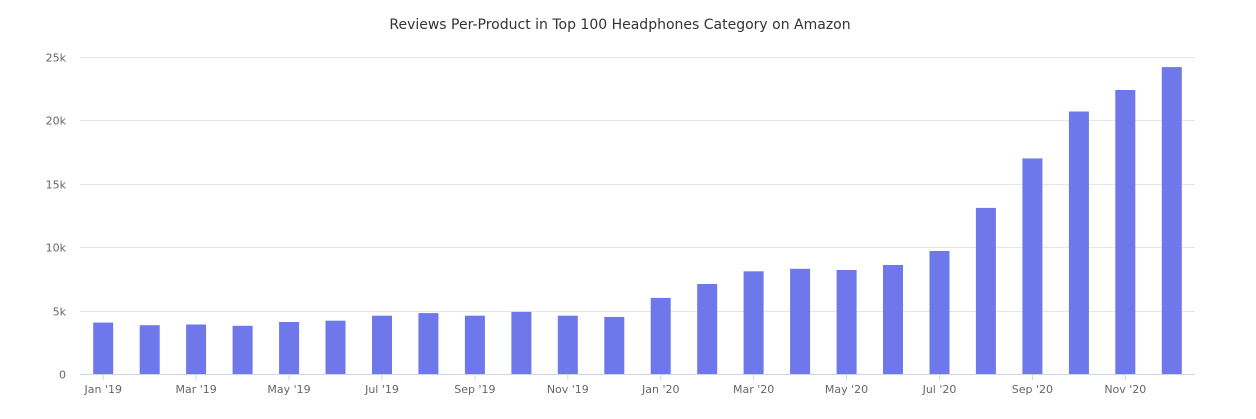  Describe the element at coordinates (753, 389) in the screenshot. I see `x-tick-label: Mar '20` at that location.